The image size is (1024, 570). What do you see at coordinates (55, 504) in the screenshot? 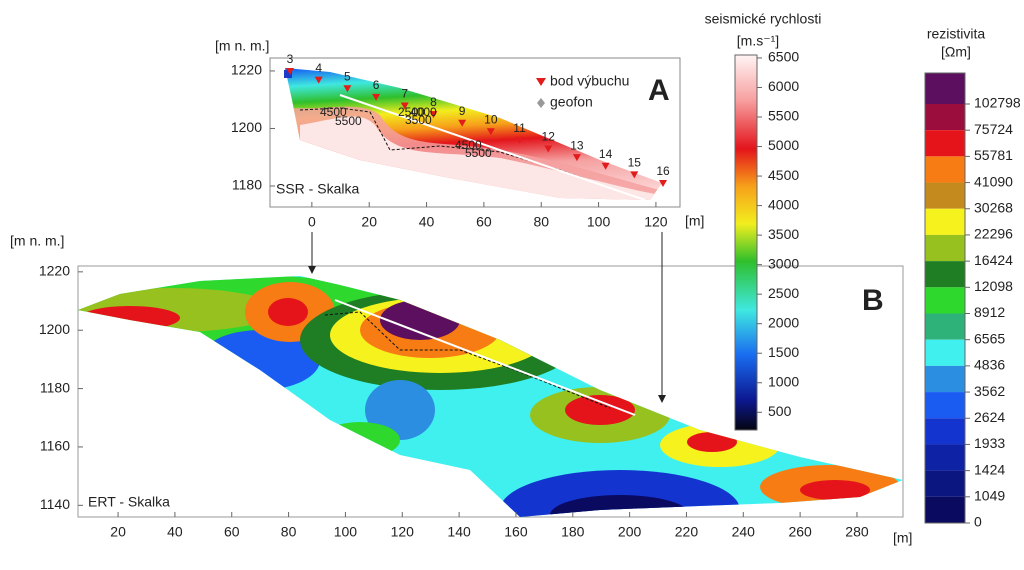
I see `y-tick-label: 1140` at bounding box center [55, 504].